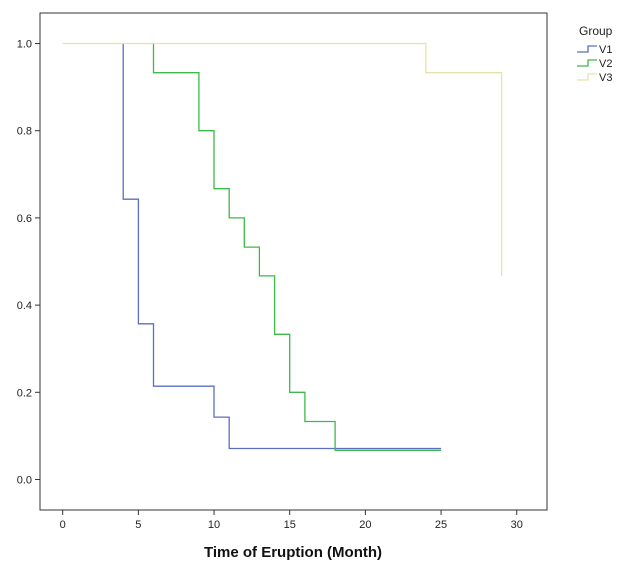 This screenshot has height=565, width=622. What do you see at coordinates (365, 525) in the screenshot?
I see `x-tick-label: 20` at bounding box center [365, 525].